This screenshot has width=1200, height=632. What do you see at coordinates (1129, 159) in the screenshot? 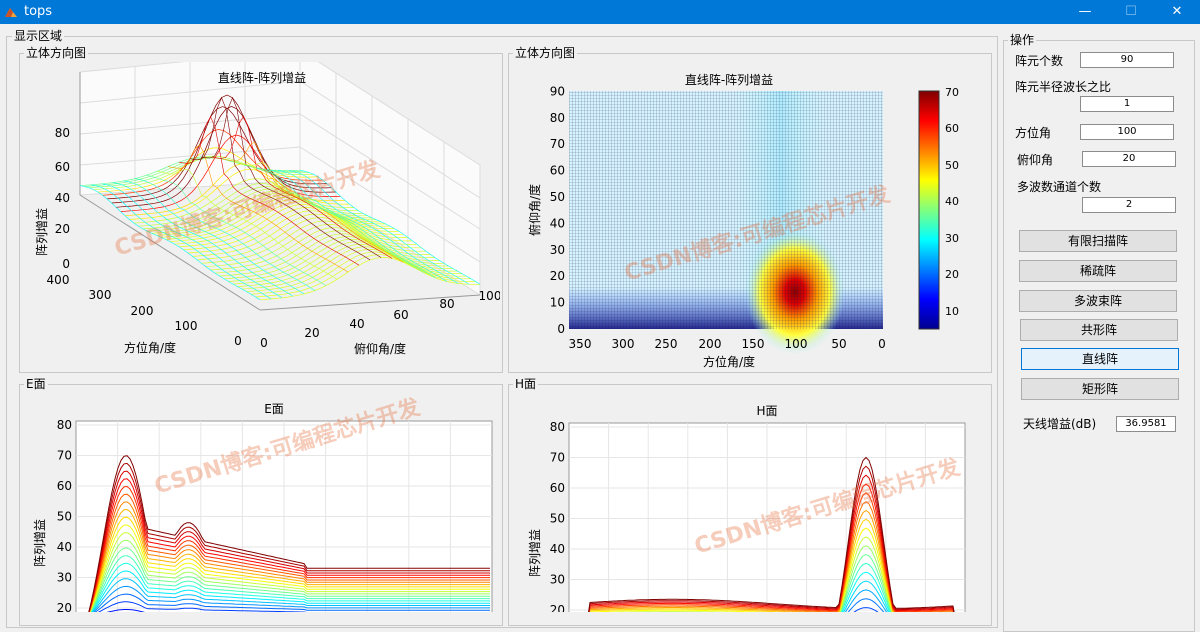
I see `elevation-field: 20` at bounding box center [1129, 159].